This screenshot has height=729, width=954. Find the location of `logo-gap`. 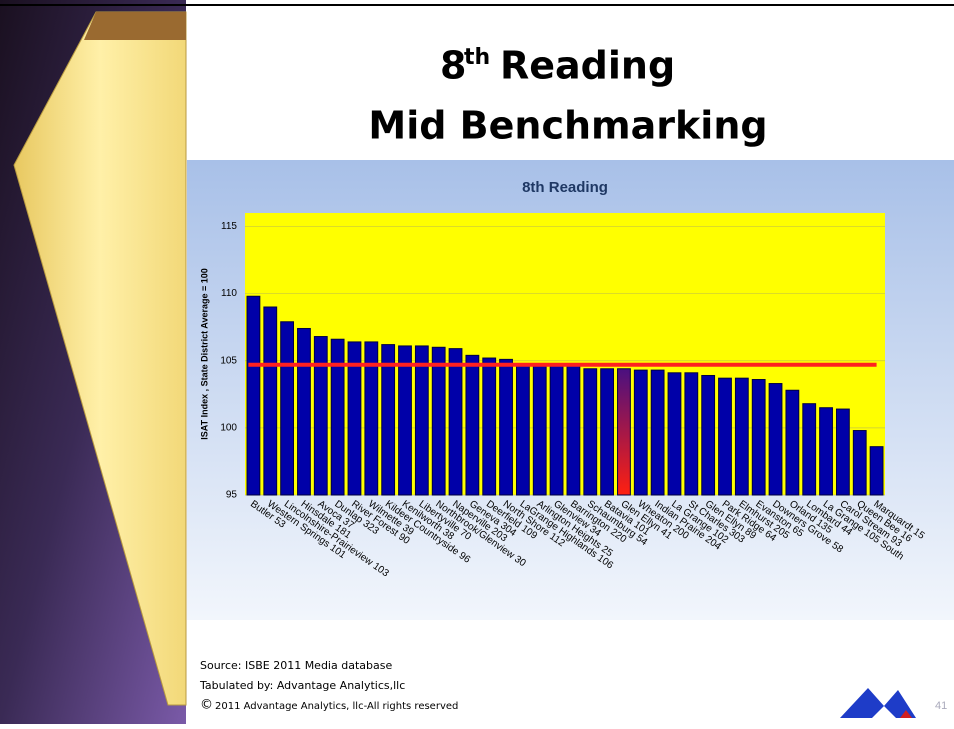

logo-gap is located at coordinates (884, 712).